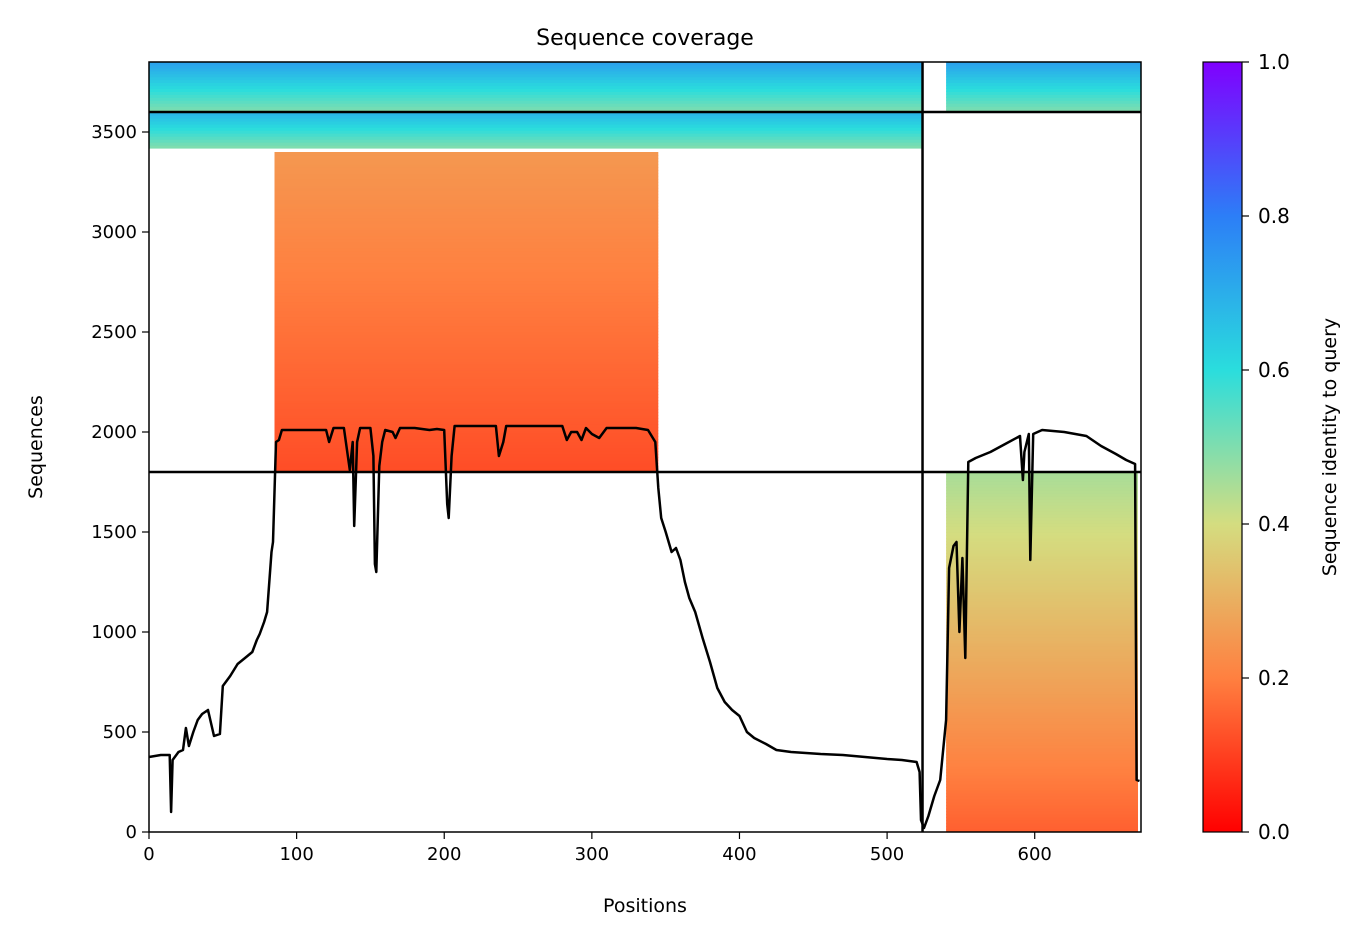  I want to click on y-tick-label: 2500, so click(114, 332).